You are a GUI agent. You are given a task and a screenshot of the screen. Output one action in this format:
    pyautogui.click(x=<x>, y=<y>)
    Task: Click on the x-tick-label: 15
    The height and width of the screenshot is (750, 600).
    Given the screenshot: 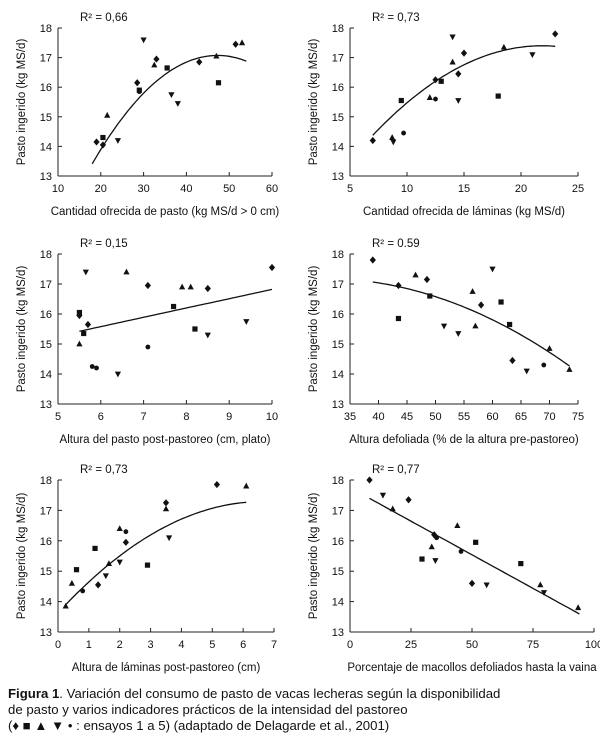 What is the action you would take?
    pyautogui.click(x=464, y=189)
    